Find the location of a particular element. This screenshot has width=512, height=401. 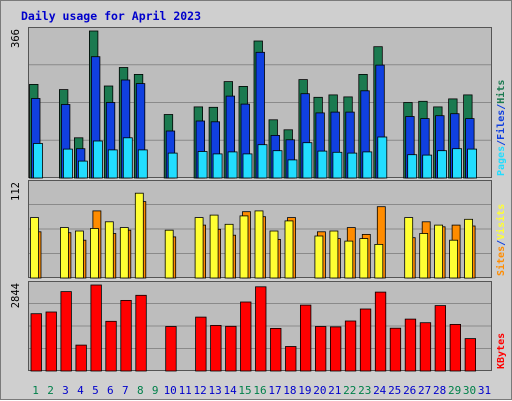

y-axis-label-visits: Sites/Visits is located at coordinates (501, 240).